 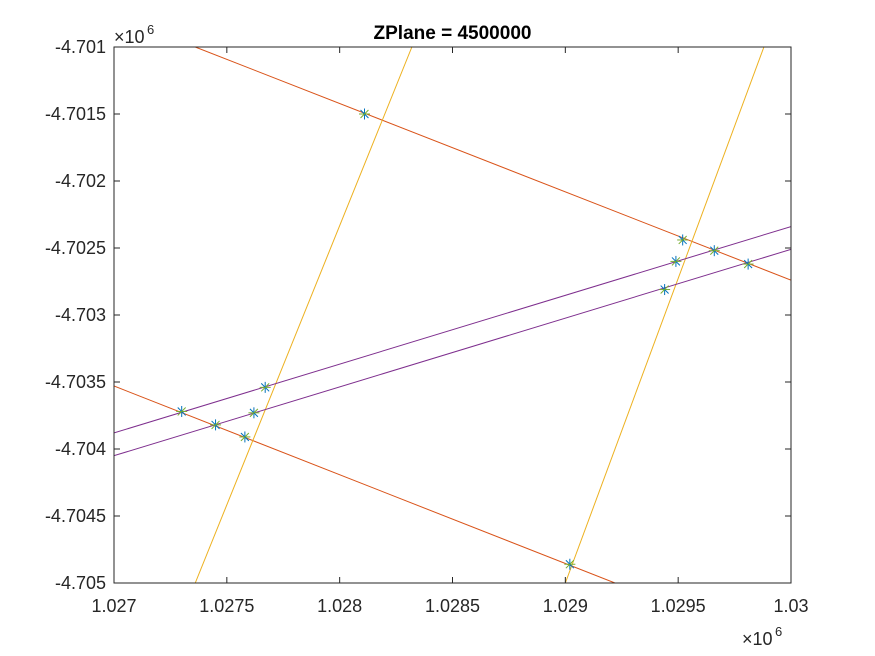 What do you see at coordinates (75, 114) in the screenshot?
I see `y-tick-label: -4.7015` at bounding box center [75, 114].